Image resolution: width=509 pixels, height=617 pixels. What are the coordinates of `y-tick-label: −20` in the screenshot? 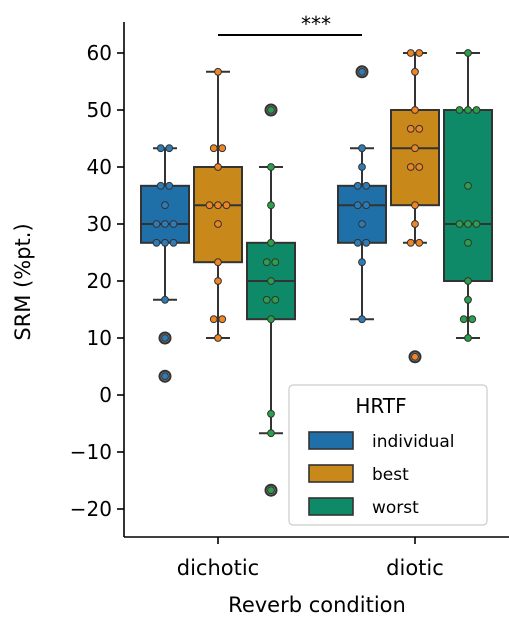 It's located at (91, 509).